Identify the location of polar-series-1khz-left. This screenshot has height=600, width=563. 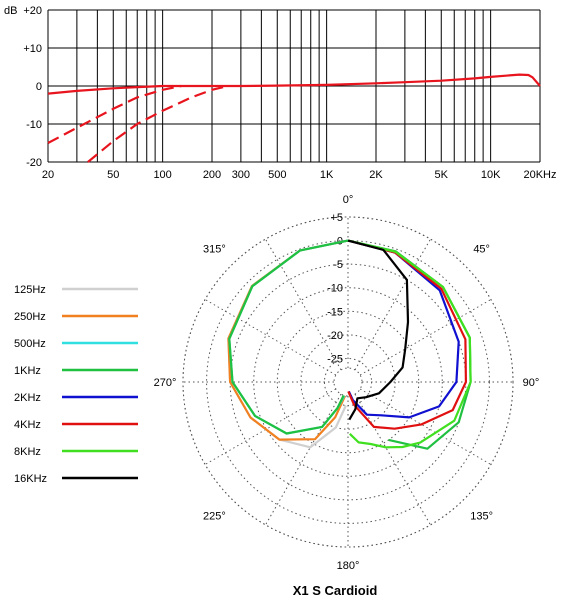
(288, 337).